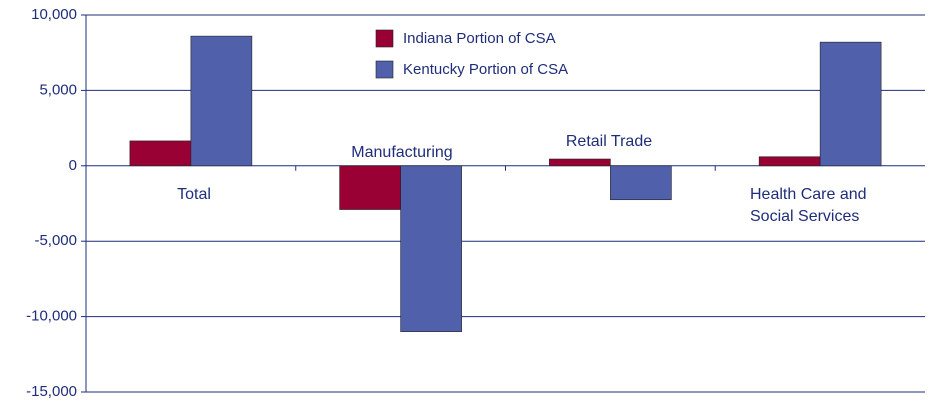 Image resolution: width=933 pixels, height=402 pixels. I want to click on y-tick-label: -10,000, so click(51, 316).